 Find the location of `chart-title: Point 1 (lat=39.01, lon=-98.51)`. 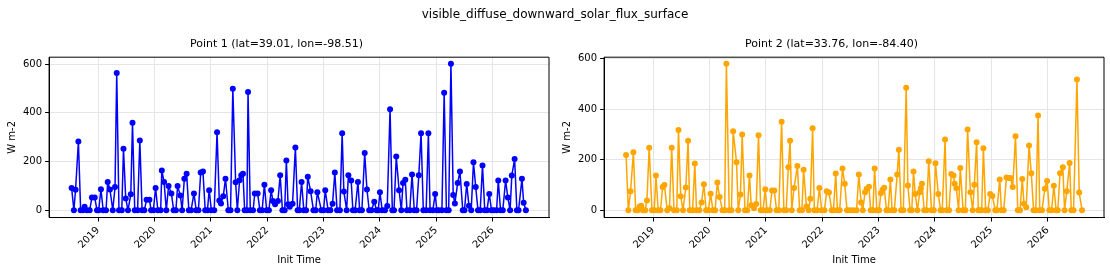

chart-title: Point 1 (lat=39.01, lon=-98.51) is located at coordinates (276, 44).